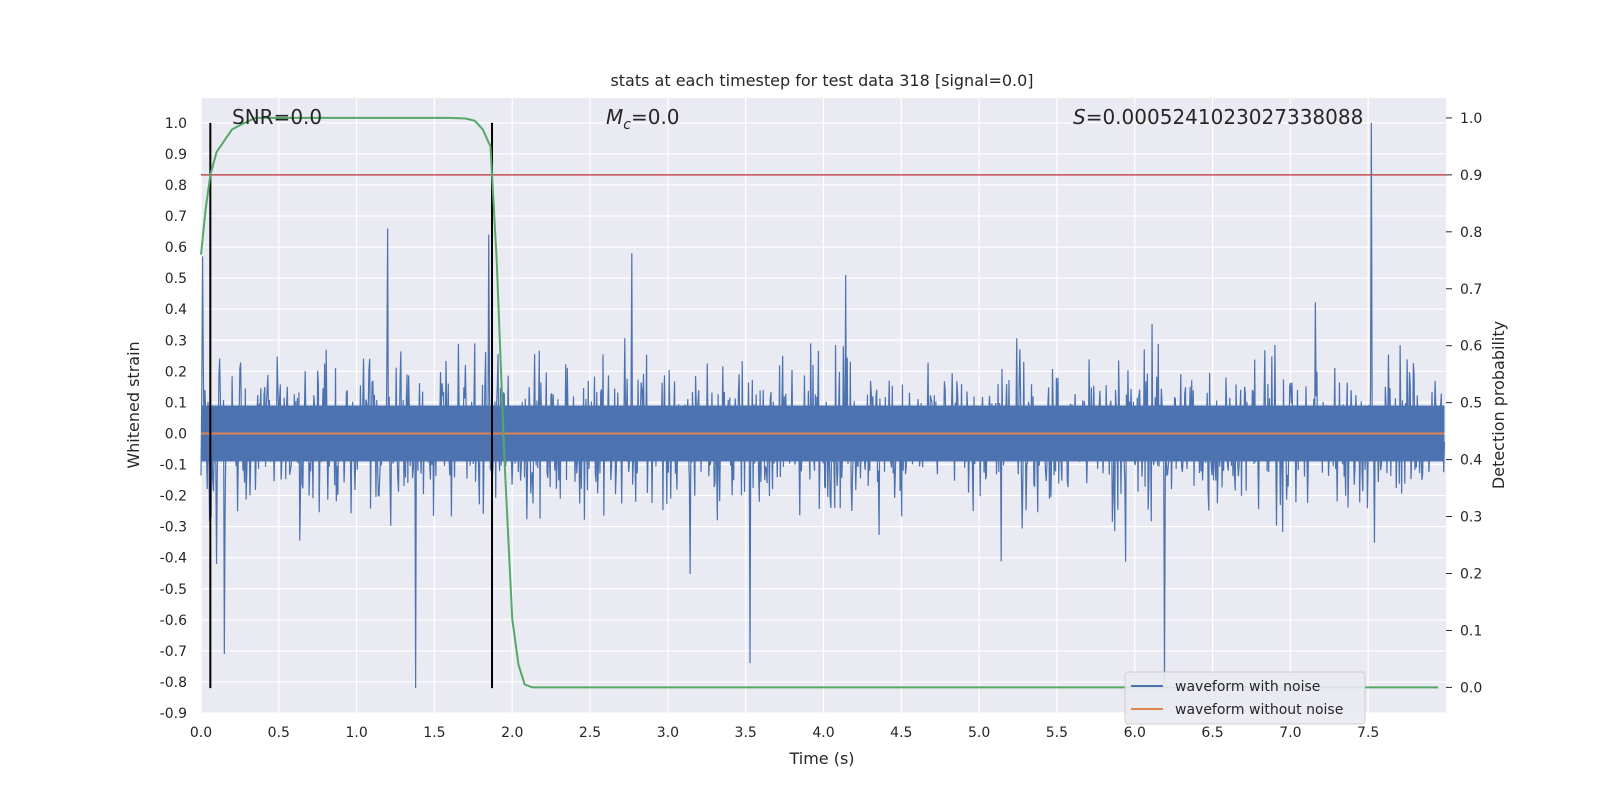 This screenshot has width=1600, height=800. I want to click on y-tick-label: 0.1, so click(176, 403).